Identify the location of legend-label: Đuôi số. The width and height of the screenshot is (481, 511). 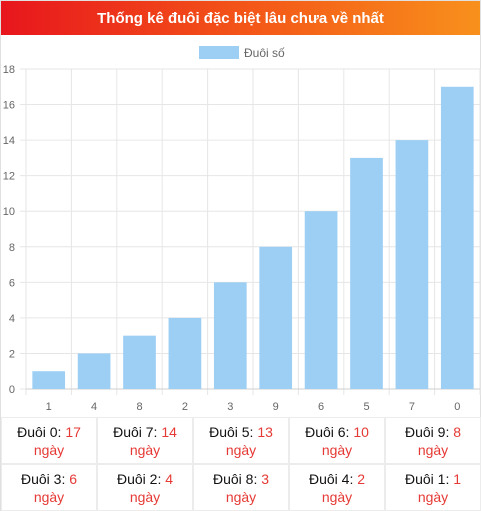
(264, 53).